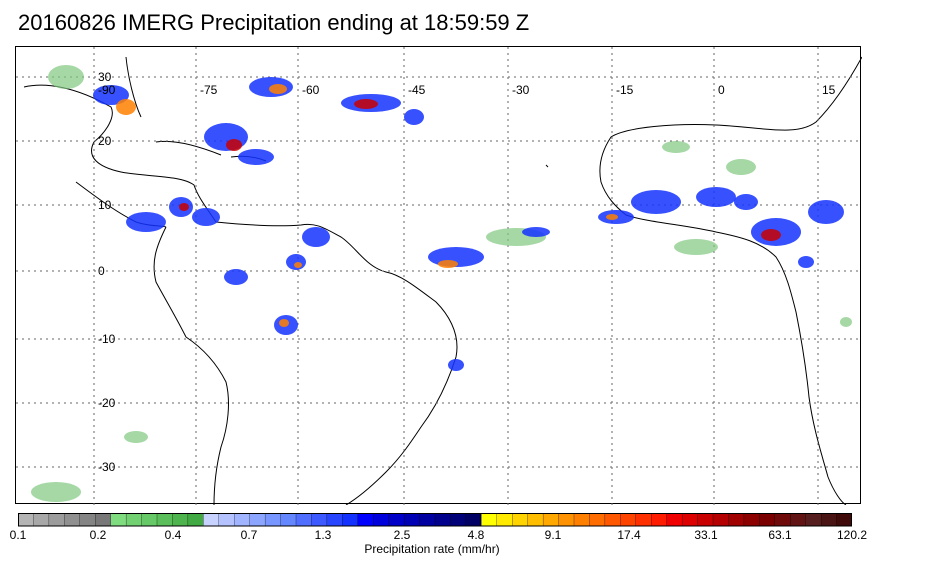  What do you see at coordinates (209, 90) in the screenshot?
I see `lon-label: -75` at bounding box center [209, 90].